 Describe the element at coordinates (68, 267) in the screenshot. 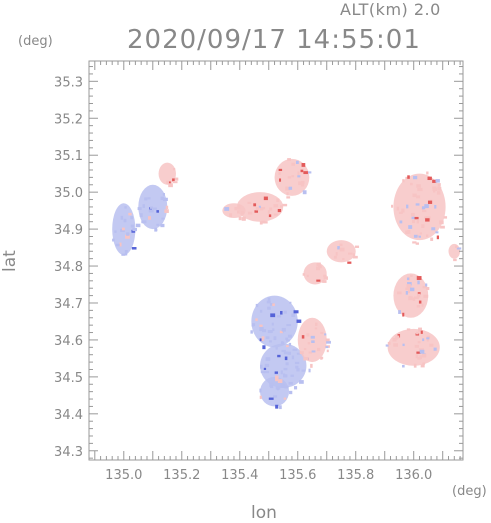

I see `y-tick-label: 34.8` at that location.